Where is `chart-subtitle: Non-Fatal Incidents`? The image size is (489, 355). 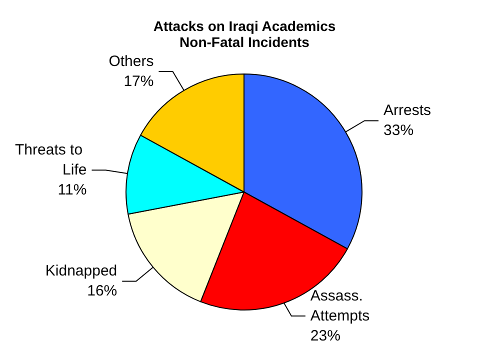
chart-subtitle: Non-Fatal Incidents is located at coordinates (245, 42).